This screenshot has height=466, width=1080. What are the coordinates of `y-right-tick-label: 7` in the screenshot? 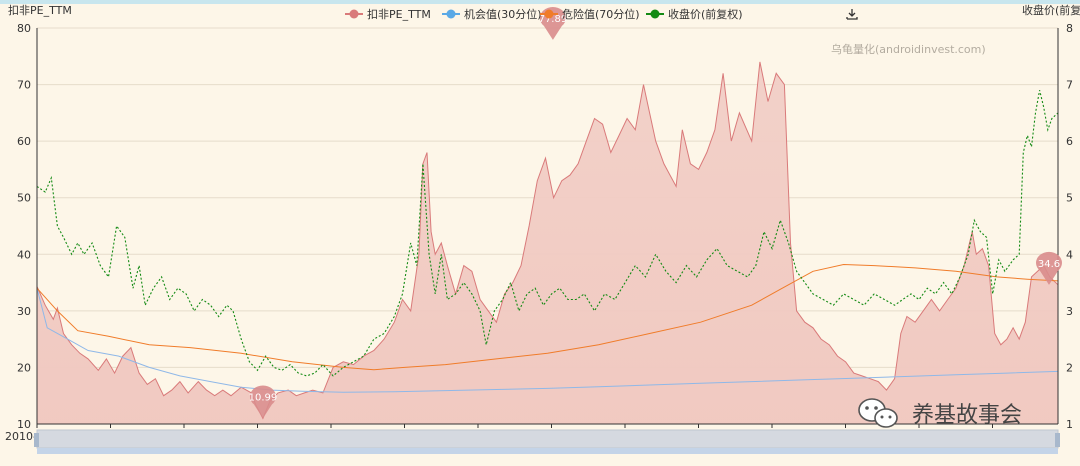 It's located at (1069, 85).